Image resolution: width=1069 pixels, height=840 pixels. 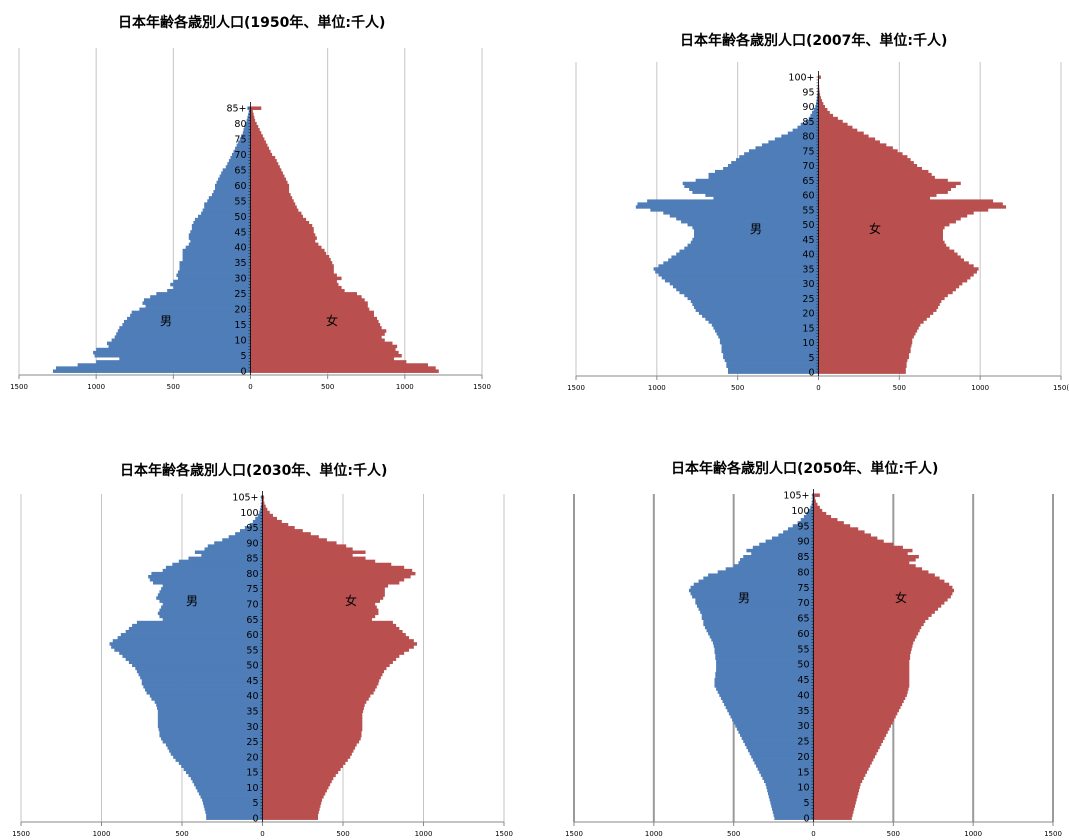 What do you see at coordinates (252, 666) in the screenshot?
I see `y-tick-label: 50` at bounding box center [252, 666].